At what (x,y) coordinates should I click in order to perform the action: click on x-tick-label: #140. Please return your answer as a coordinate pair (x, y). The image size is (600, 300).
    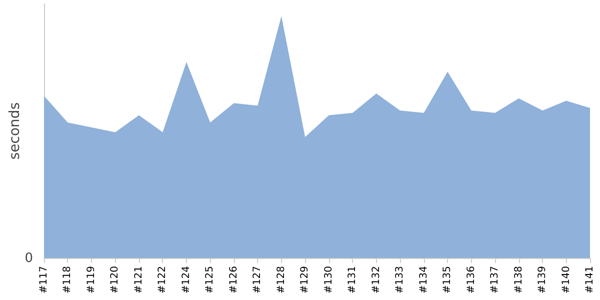
    Looking at the image, I should click on (566, 280).